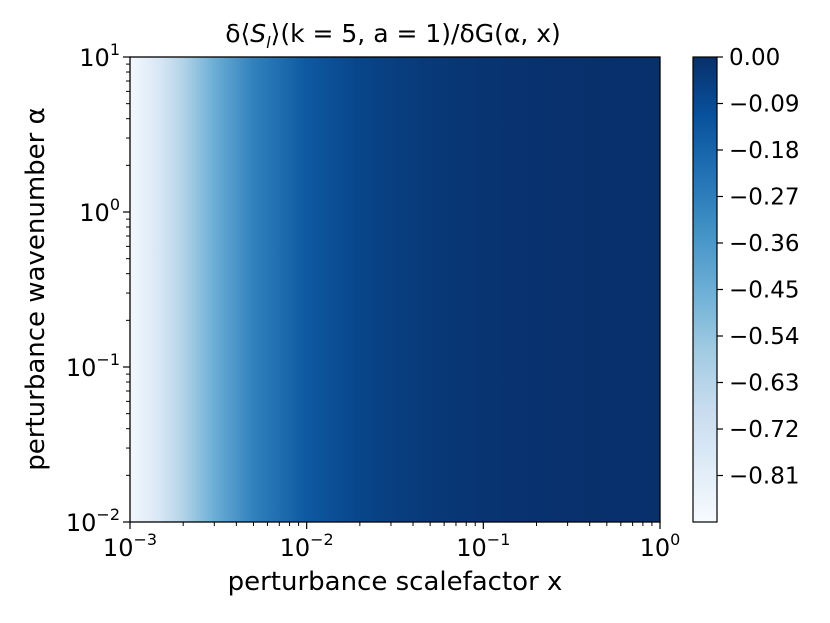 The image size is (830, 623). What do you see at coordinates (99, 211) in the screenshot?
I see `y-tick-label: 10⁰` at bounding box center [99, 211].